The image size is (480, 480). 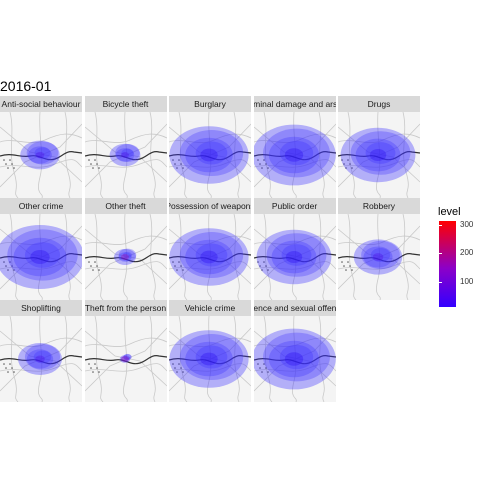 I want to click on facet-panel: Violence and sexual offences, so click(x=294, y=351).